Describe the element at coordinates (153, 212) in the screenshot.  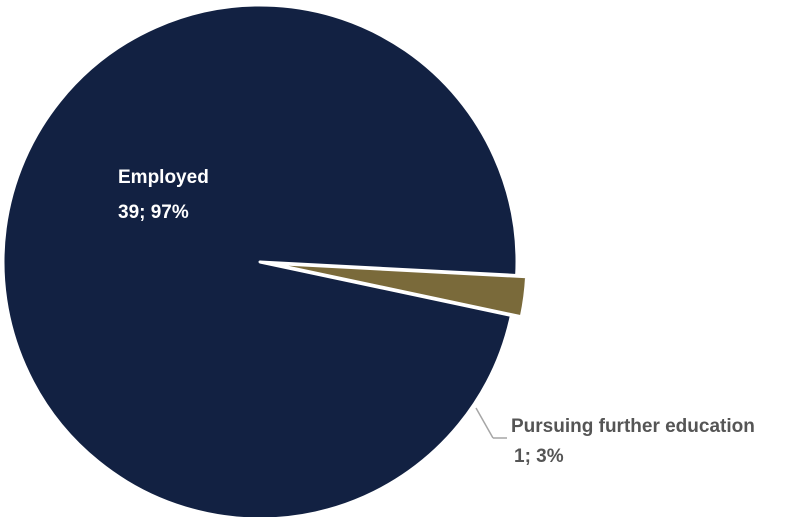
I see `slice-value-employed: 39; 97%` at that location.